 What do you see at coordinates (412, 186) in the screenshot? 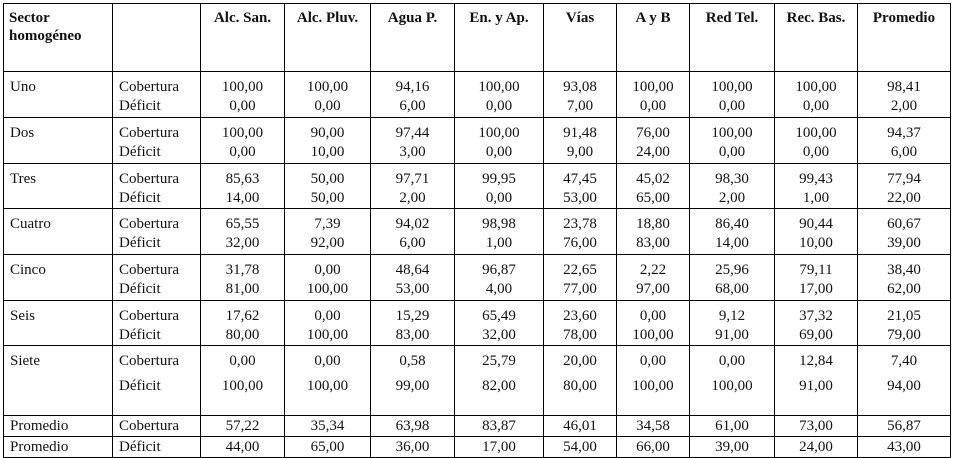
I see `value-cell: 97,71 2,00` at bounding box center [412, 186].